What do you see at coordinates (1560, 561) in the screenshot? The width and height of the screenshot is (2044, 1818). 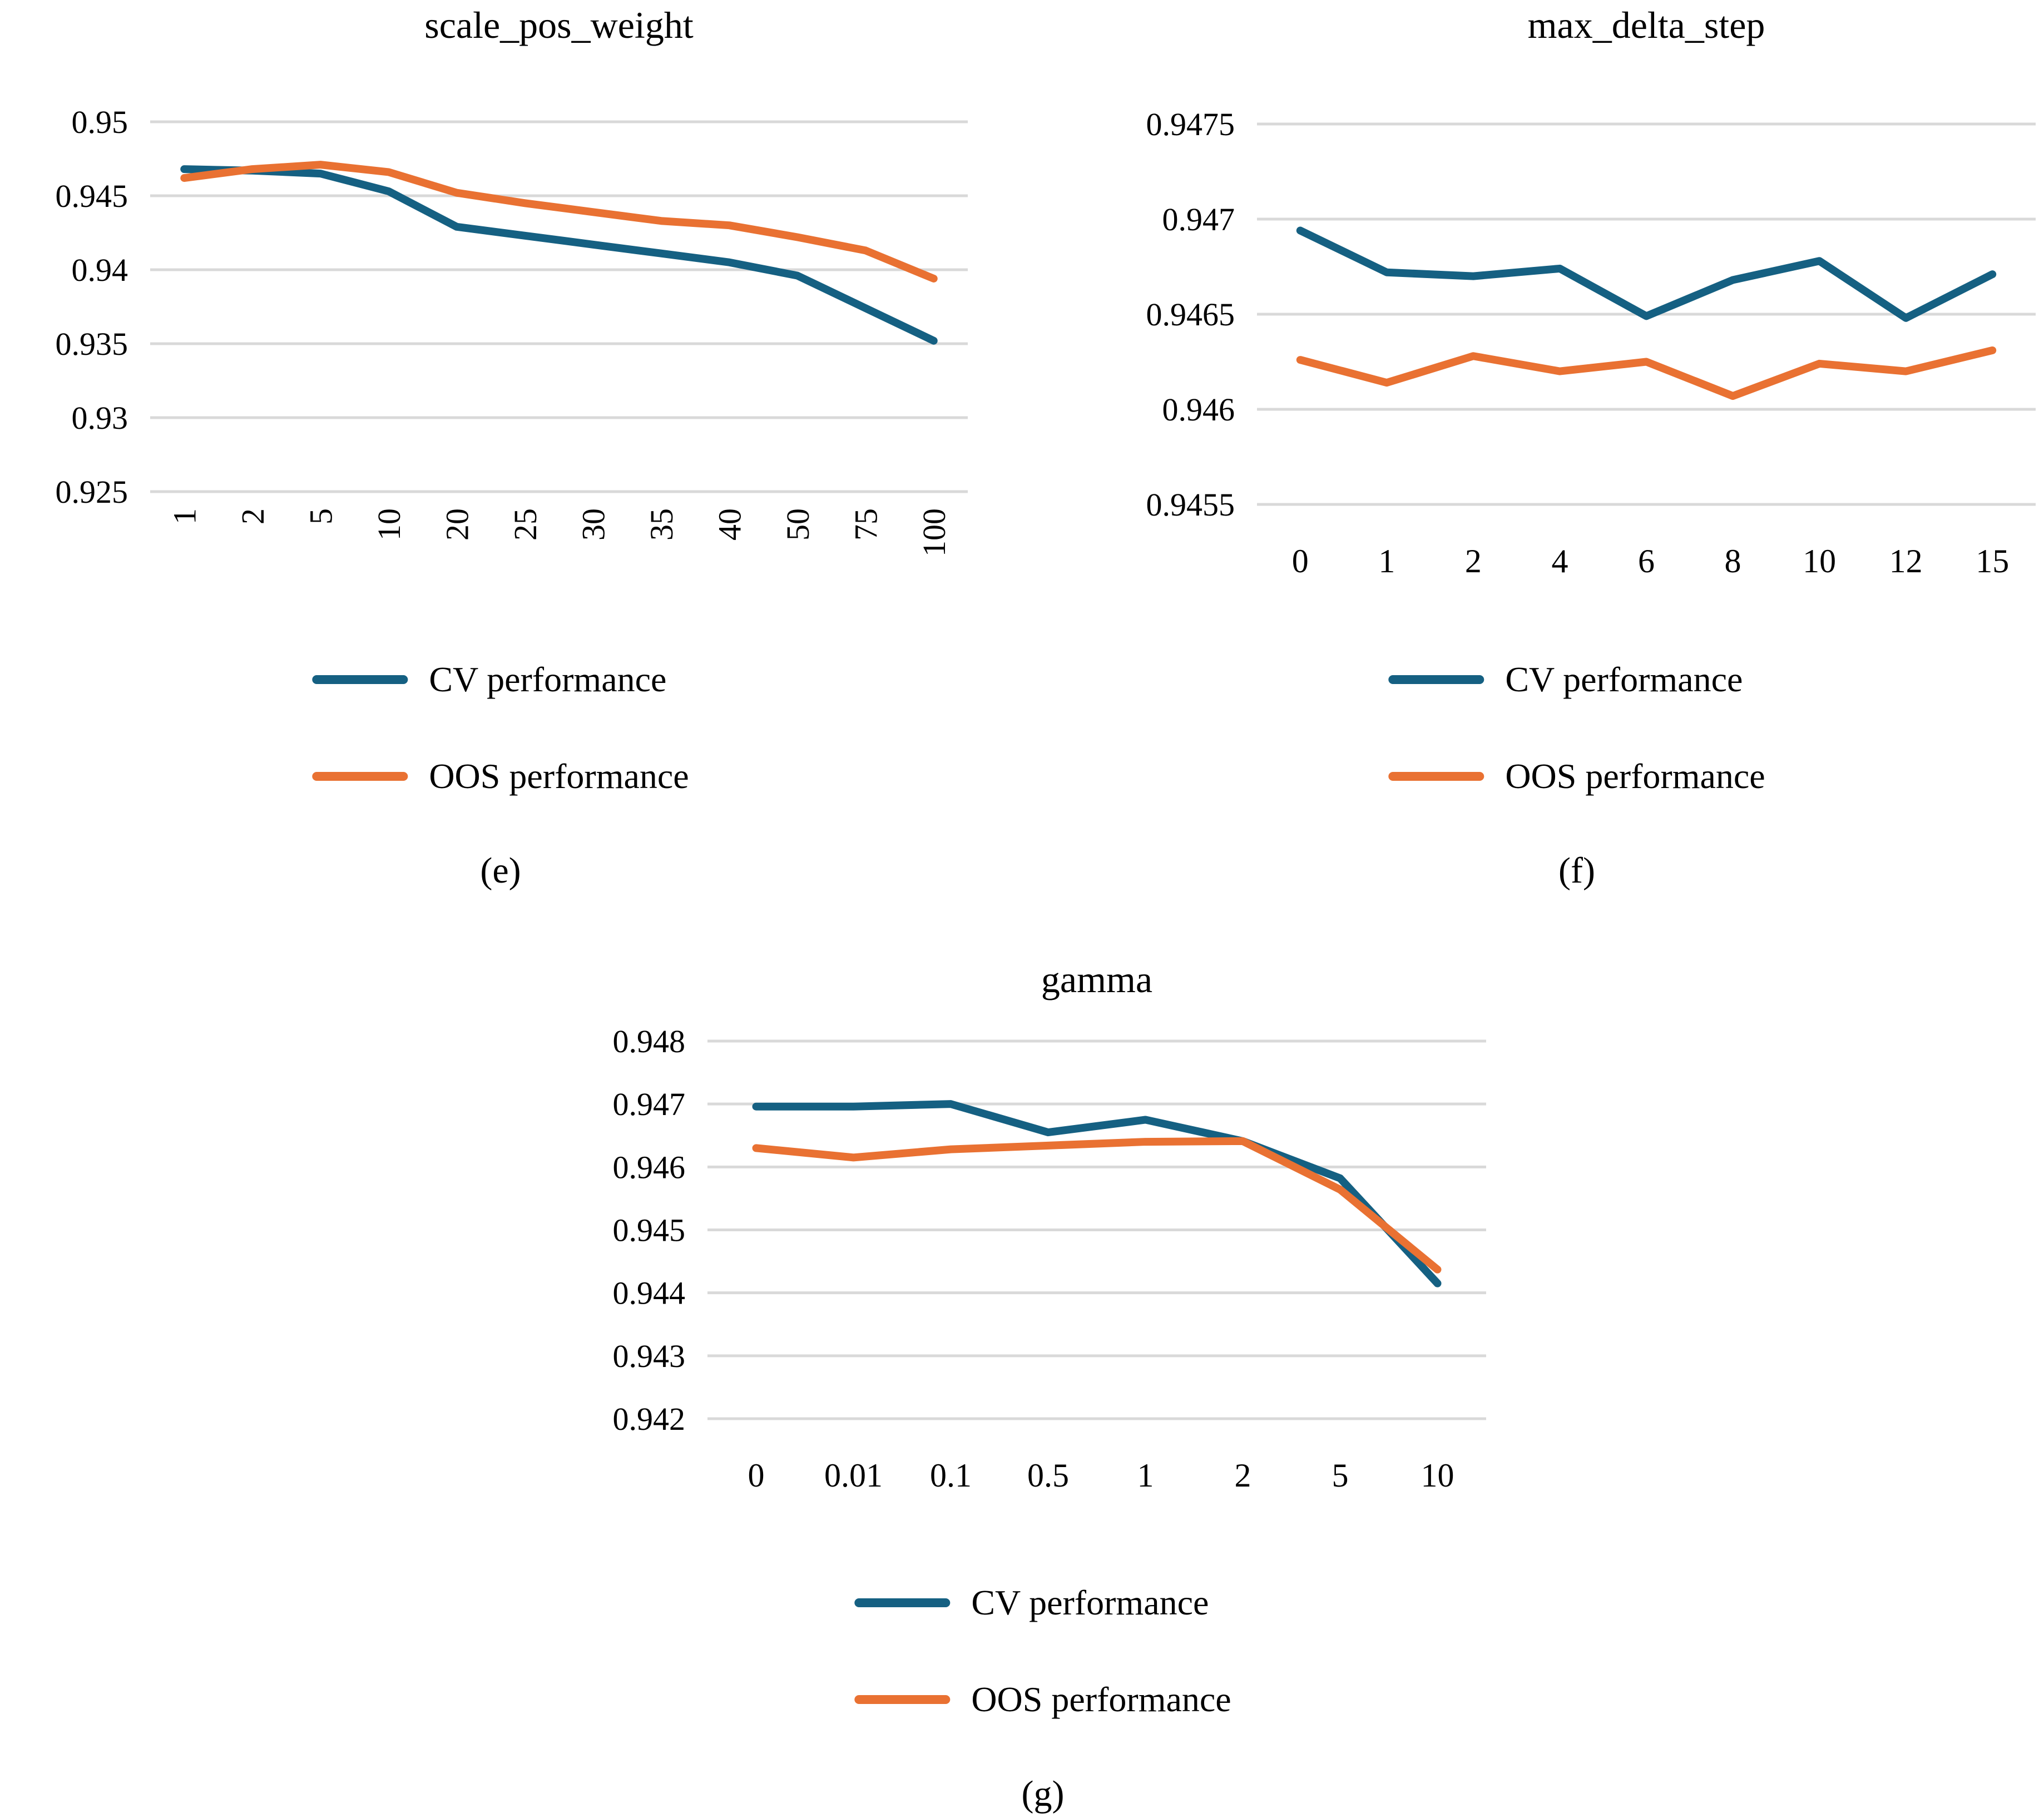 I see `x-tick-label: 4` at bounding box center [1560, 561].